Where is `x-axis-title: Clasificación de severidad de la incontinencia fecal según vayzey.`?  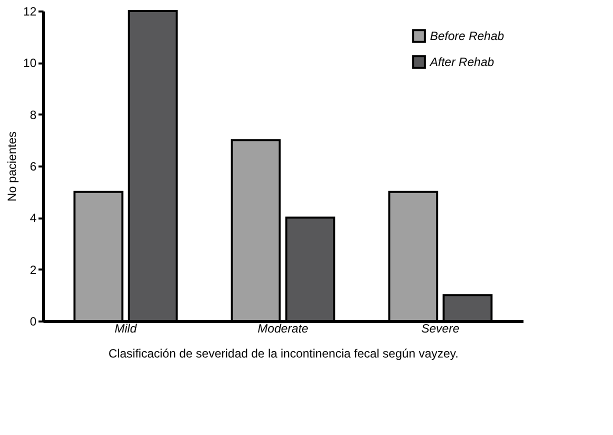 x-axis-title: Clasificación de severidad de la incontinencia fecal según vayzey. is located at coordinates (283, 353).